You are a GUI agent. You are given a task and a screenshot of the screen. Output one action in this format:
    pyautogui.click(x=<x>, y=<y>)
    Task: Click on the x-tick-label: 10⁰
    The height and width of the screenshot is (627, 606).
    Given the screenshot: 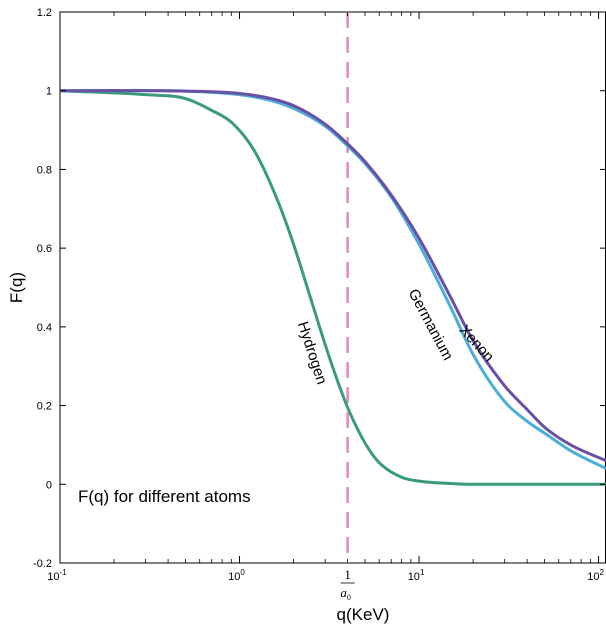 What is the action you would take?
    pyautogui.click(x=236, y=575)
    